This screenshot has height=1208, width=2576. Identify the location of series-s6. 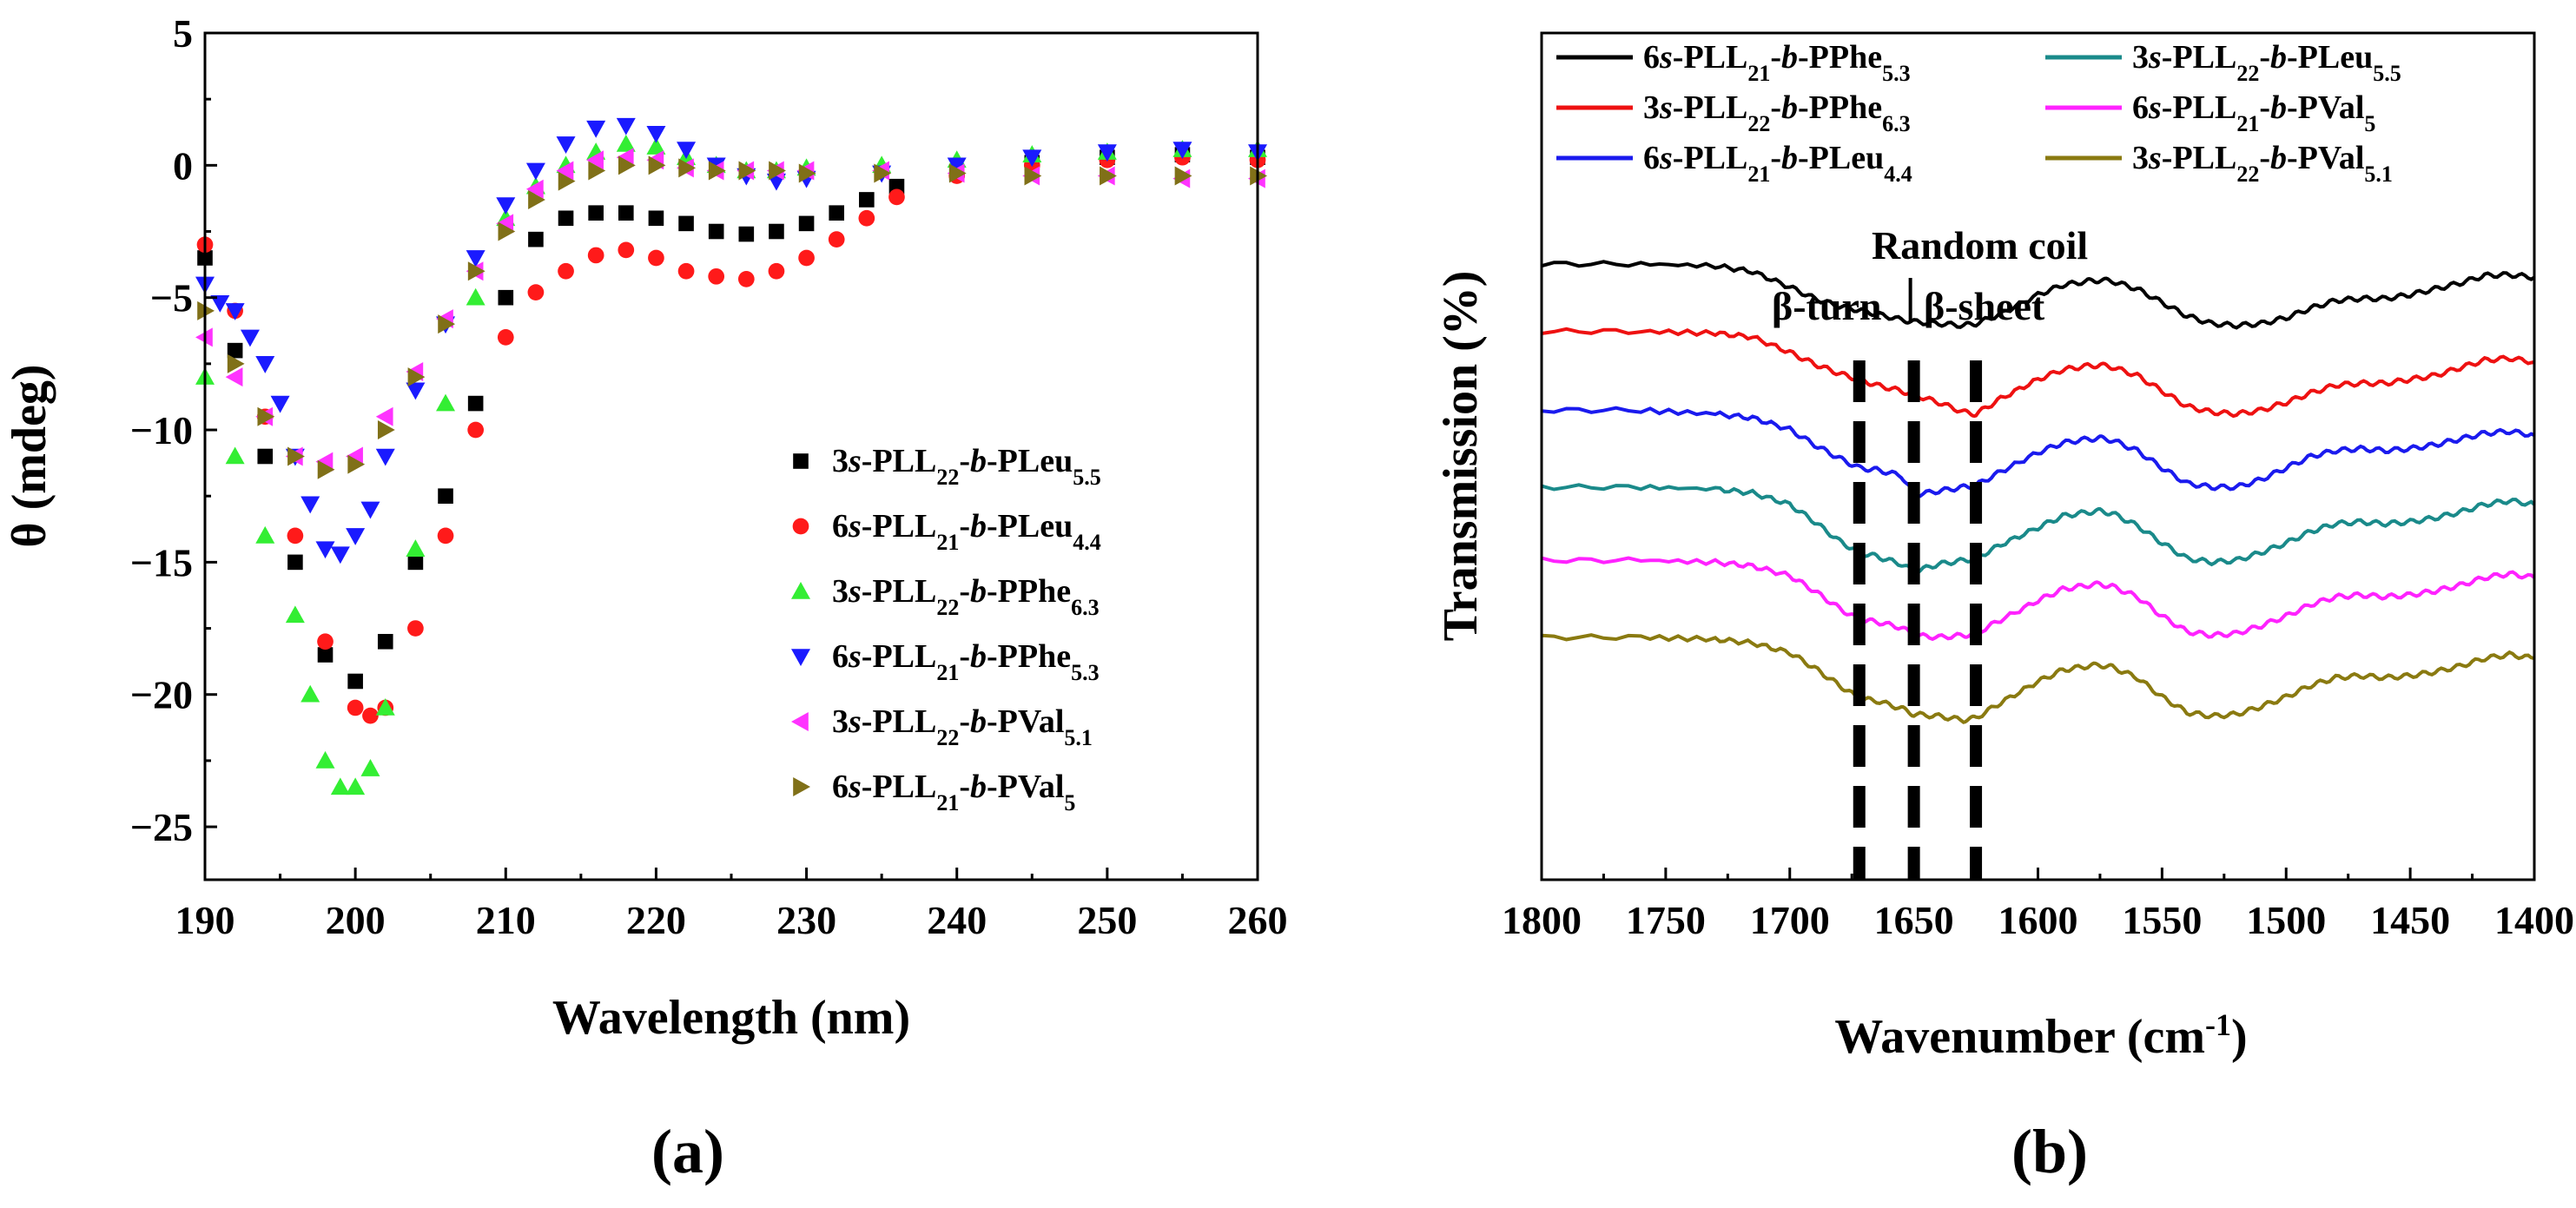
(732, 317).